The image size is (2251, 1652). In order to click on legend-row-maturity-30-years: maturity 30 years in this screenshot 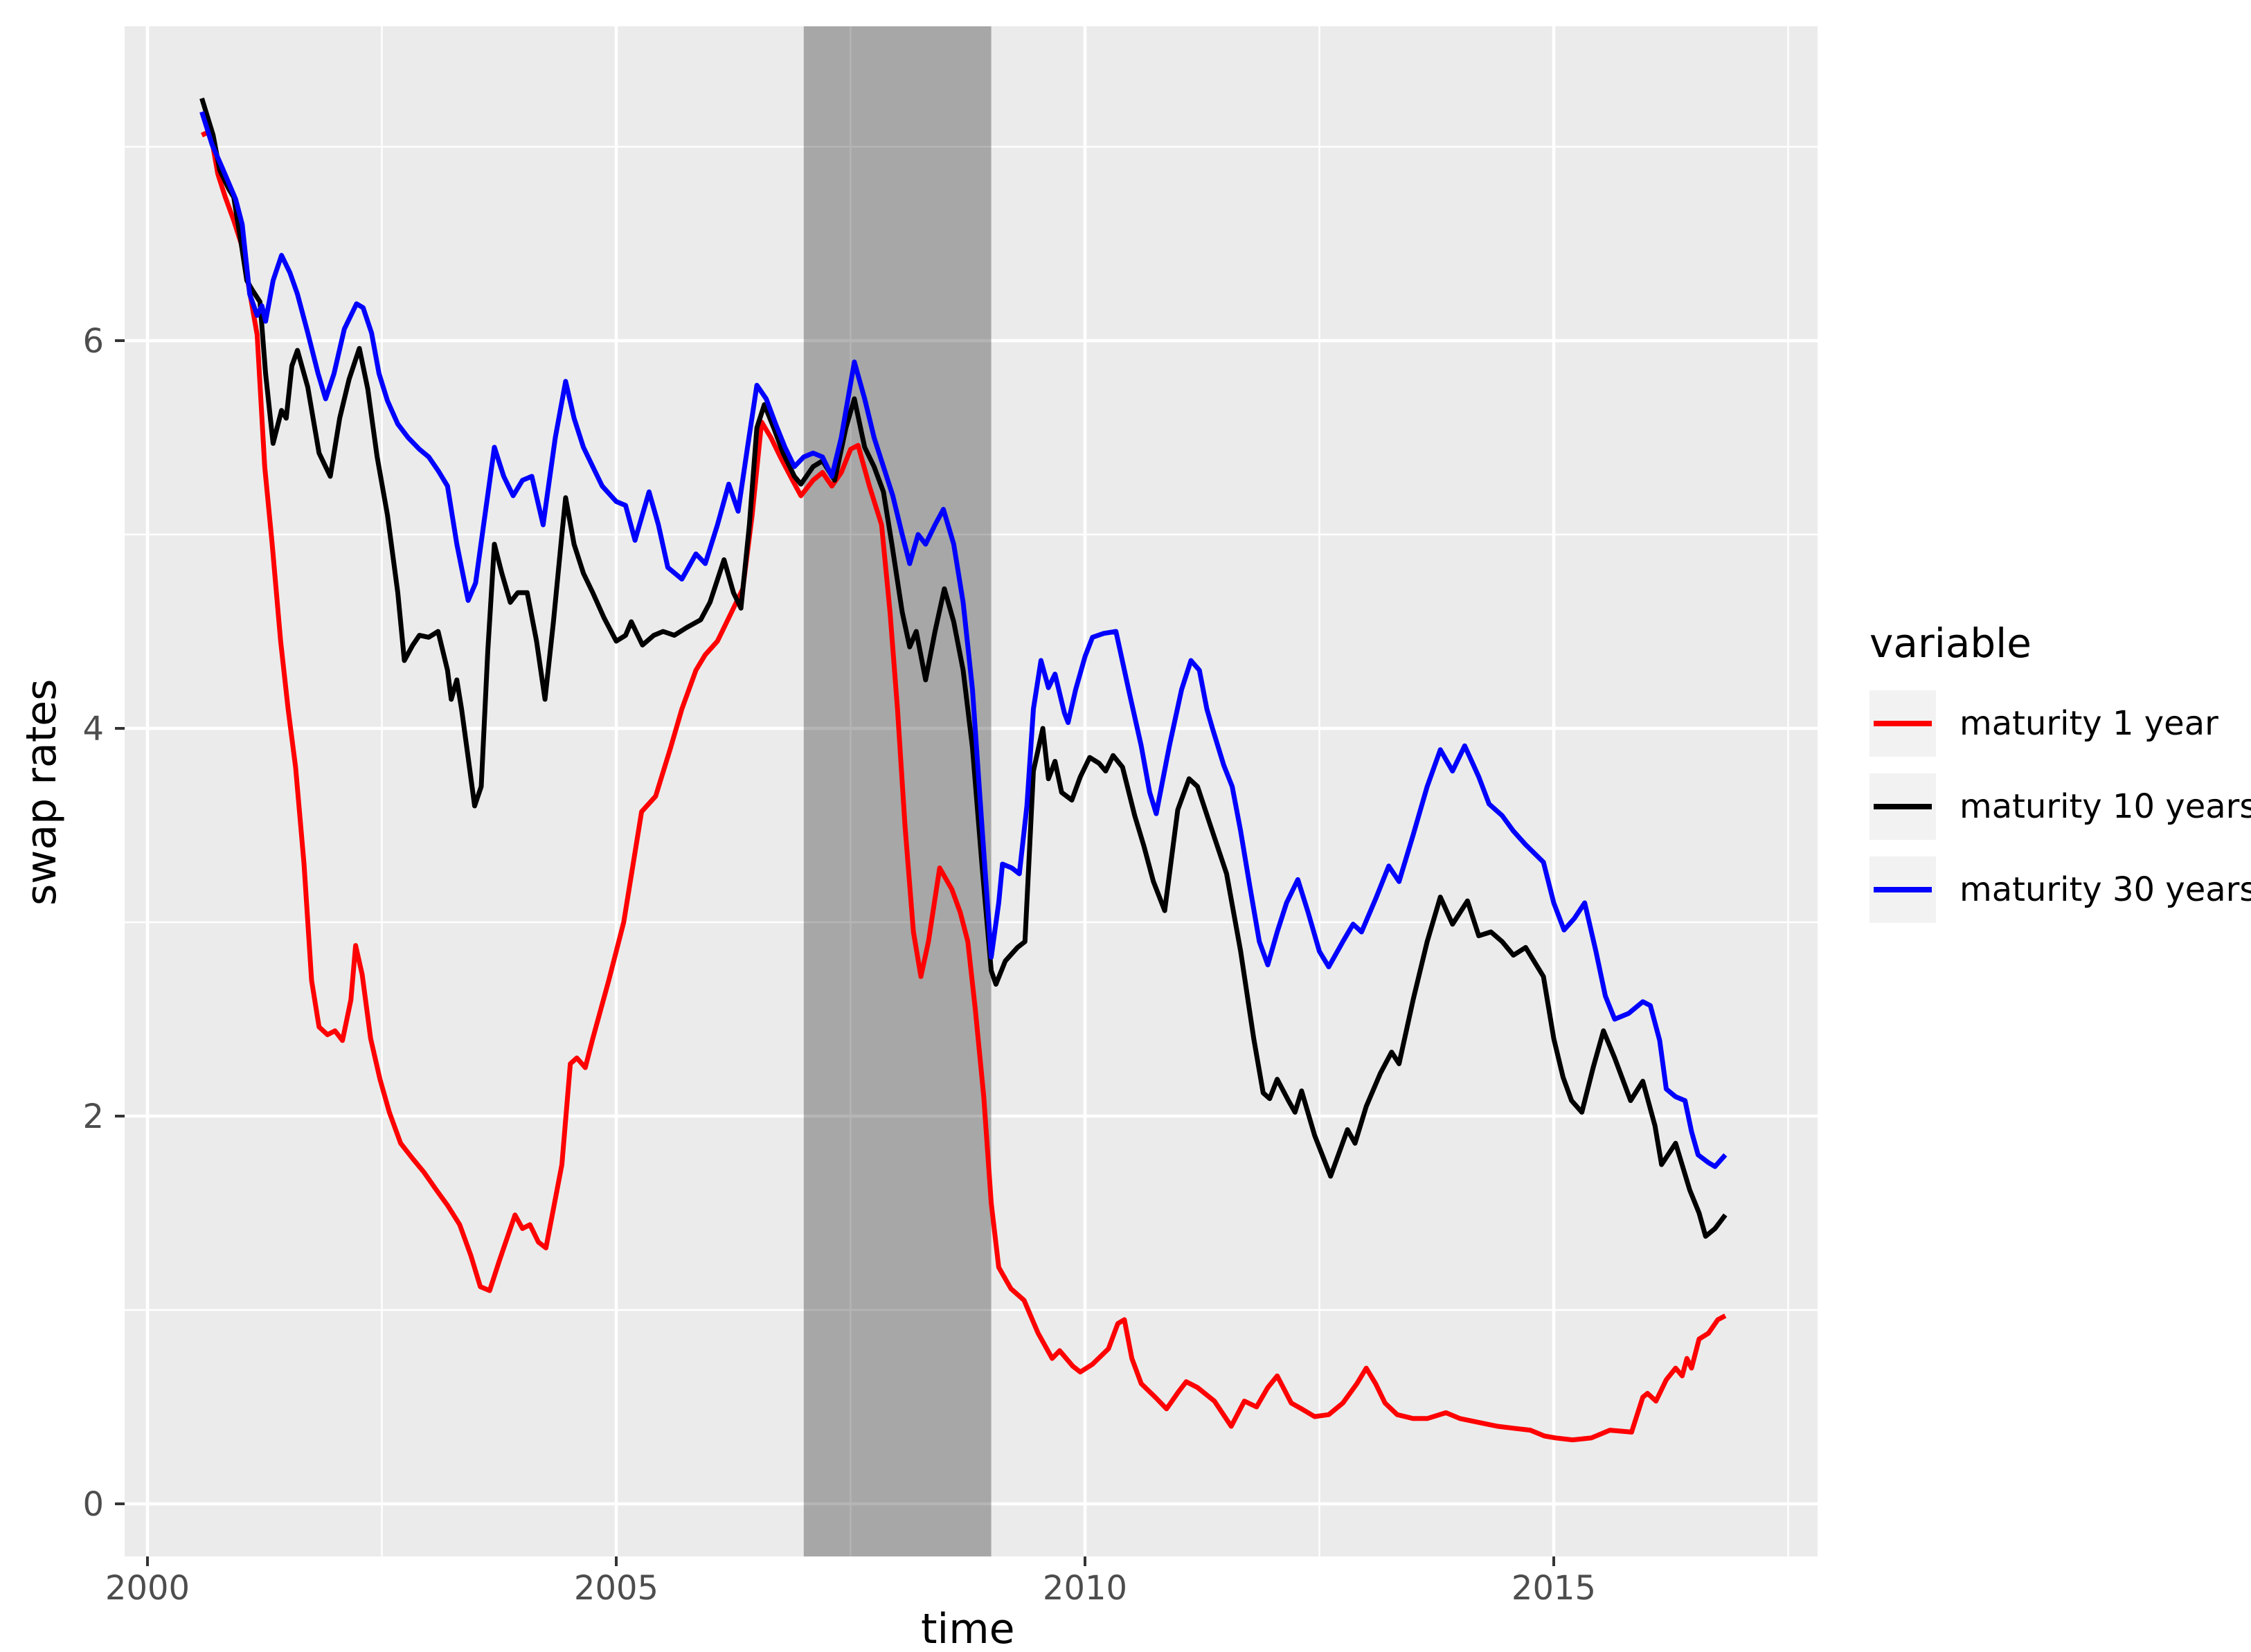, I will do `click(2060, 890)`.